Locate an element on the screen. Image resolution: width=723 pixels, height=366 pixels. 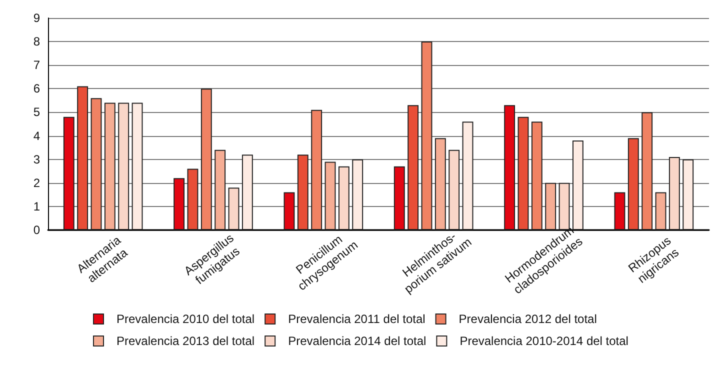
y-tick-label: 8 is located at coordinates (36, 41).